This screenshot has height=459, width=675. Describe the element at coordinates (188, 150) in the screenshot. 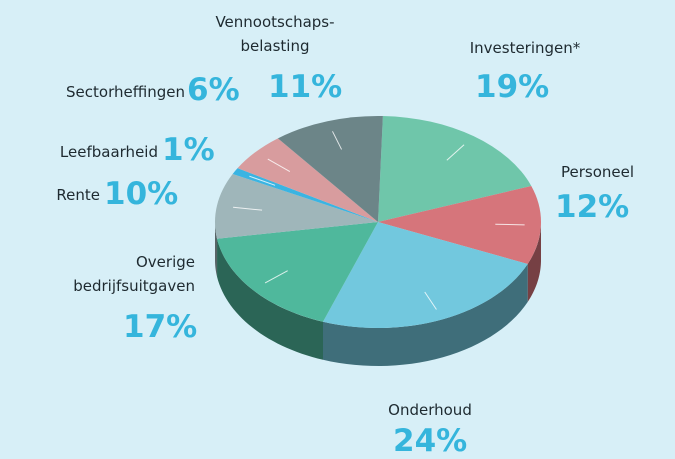

I see `value-label: 1%` at that location.